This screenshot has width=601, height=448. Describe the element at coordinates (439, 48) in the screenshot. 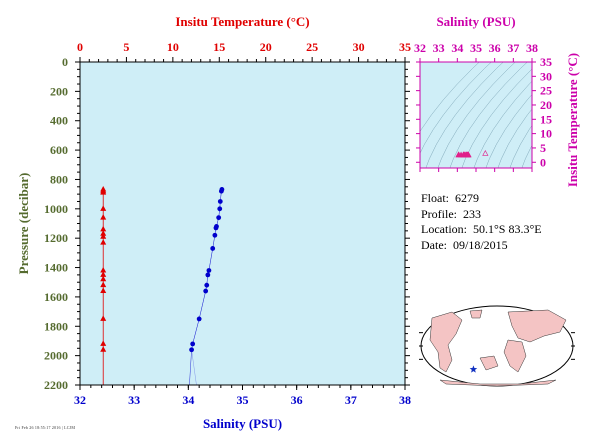

I see `inset-salinity-tick-label: 33` at that location.